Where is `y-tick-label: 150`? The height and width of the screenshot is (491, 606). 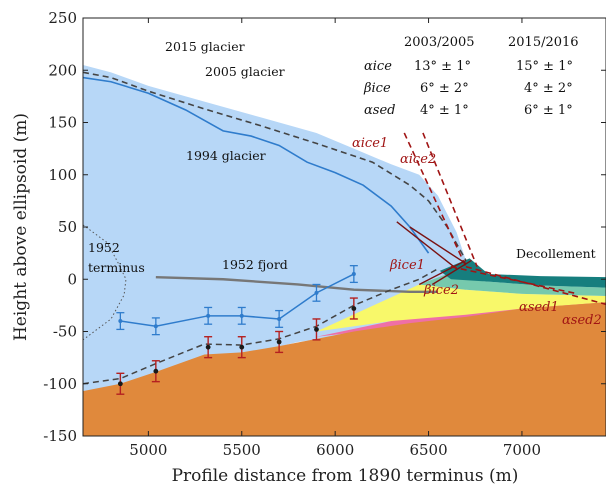 y-tick-label: 150 is located at coordinates (62, 123).